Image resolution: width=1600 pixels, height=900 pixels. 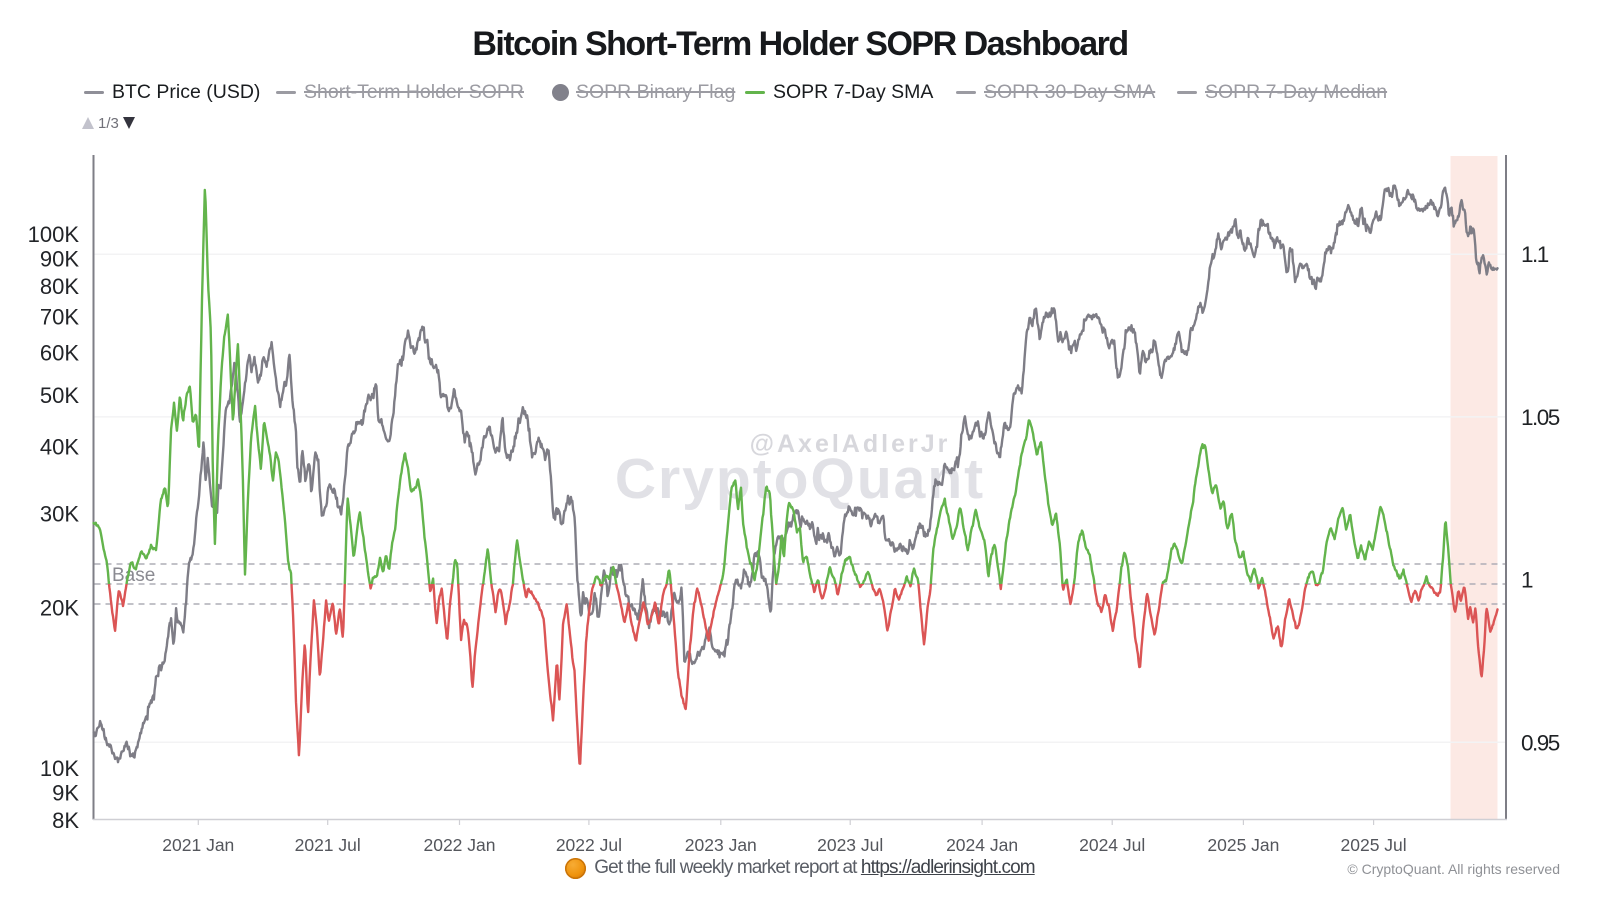 What do you see at coordinates (59, 447) in the screenshot?
I see `svg-text: 40K` at bounding box center [59, 447].